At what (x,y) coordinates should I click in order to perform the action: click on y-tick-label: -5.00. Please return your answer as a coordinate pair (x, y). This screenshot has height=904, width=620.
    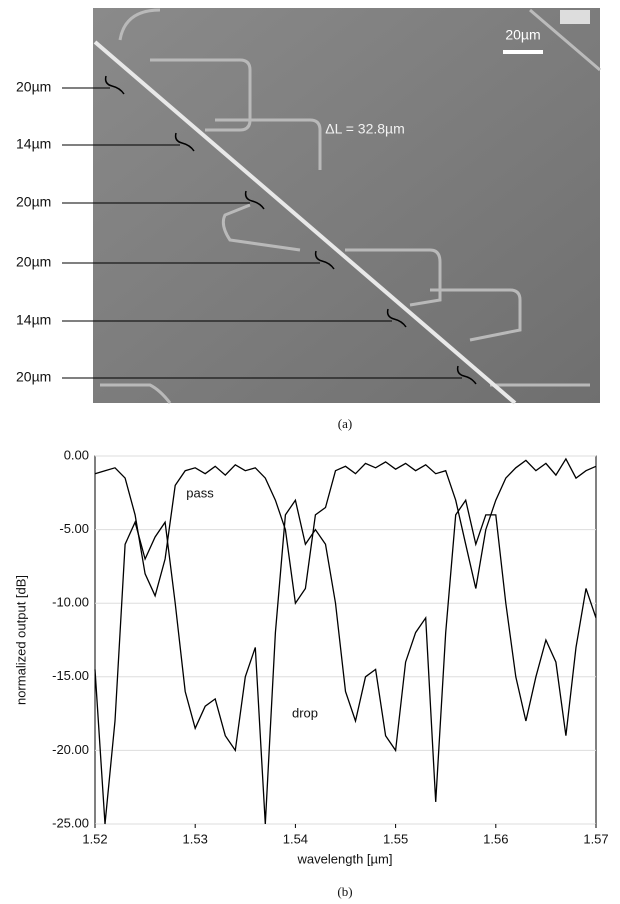
    Looking at the image, I should click on (74, 528).